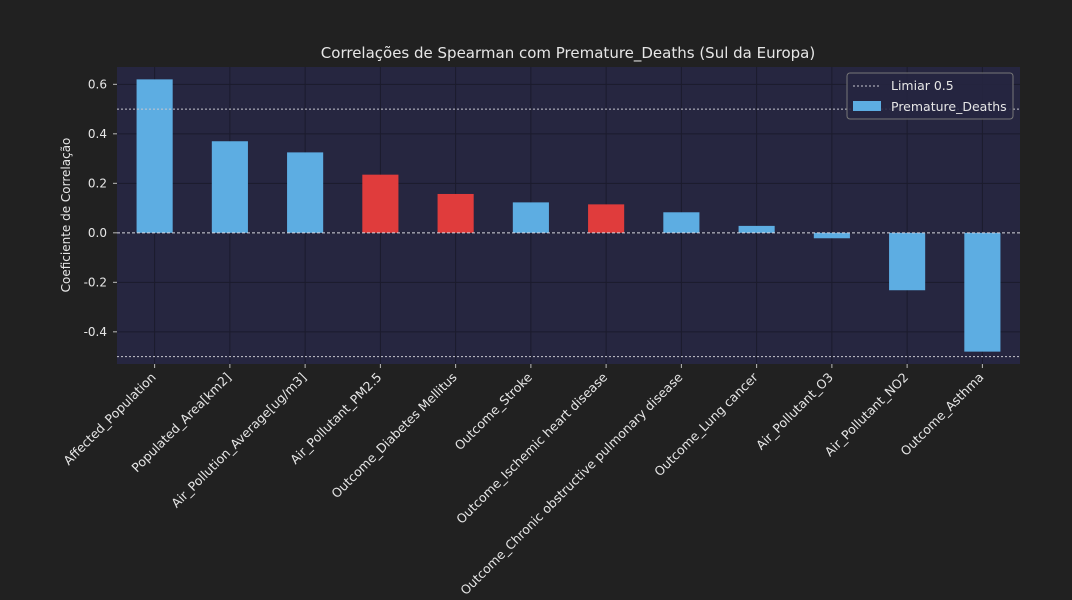 This screenshot has height=600, width=1072. I want to click on y-tick-label: 0.6, so click(97, 84).